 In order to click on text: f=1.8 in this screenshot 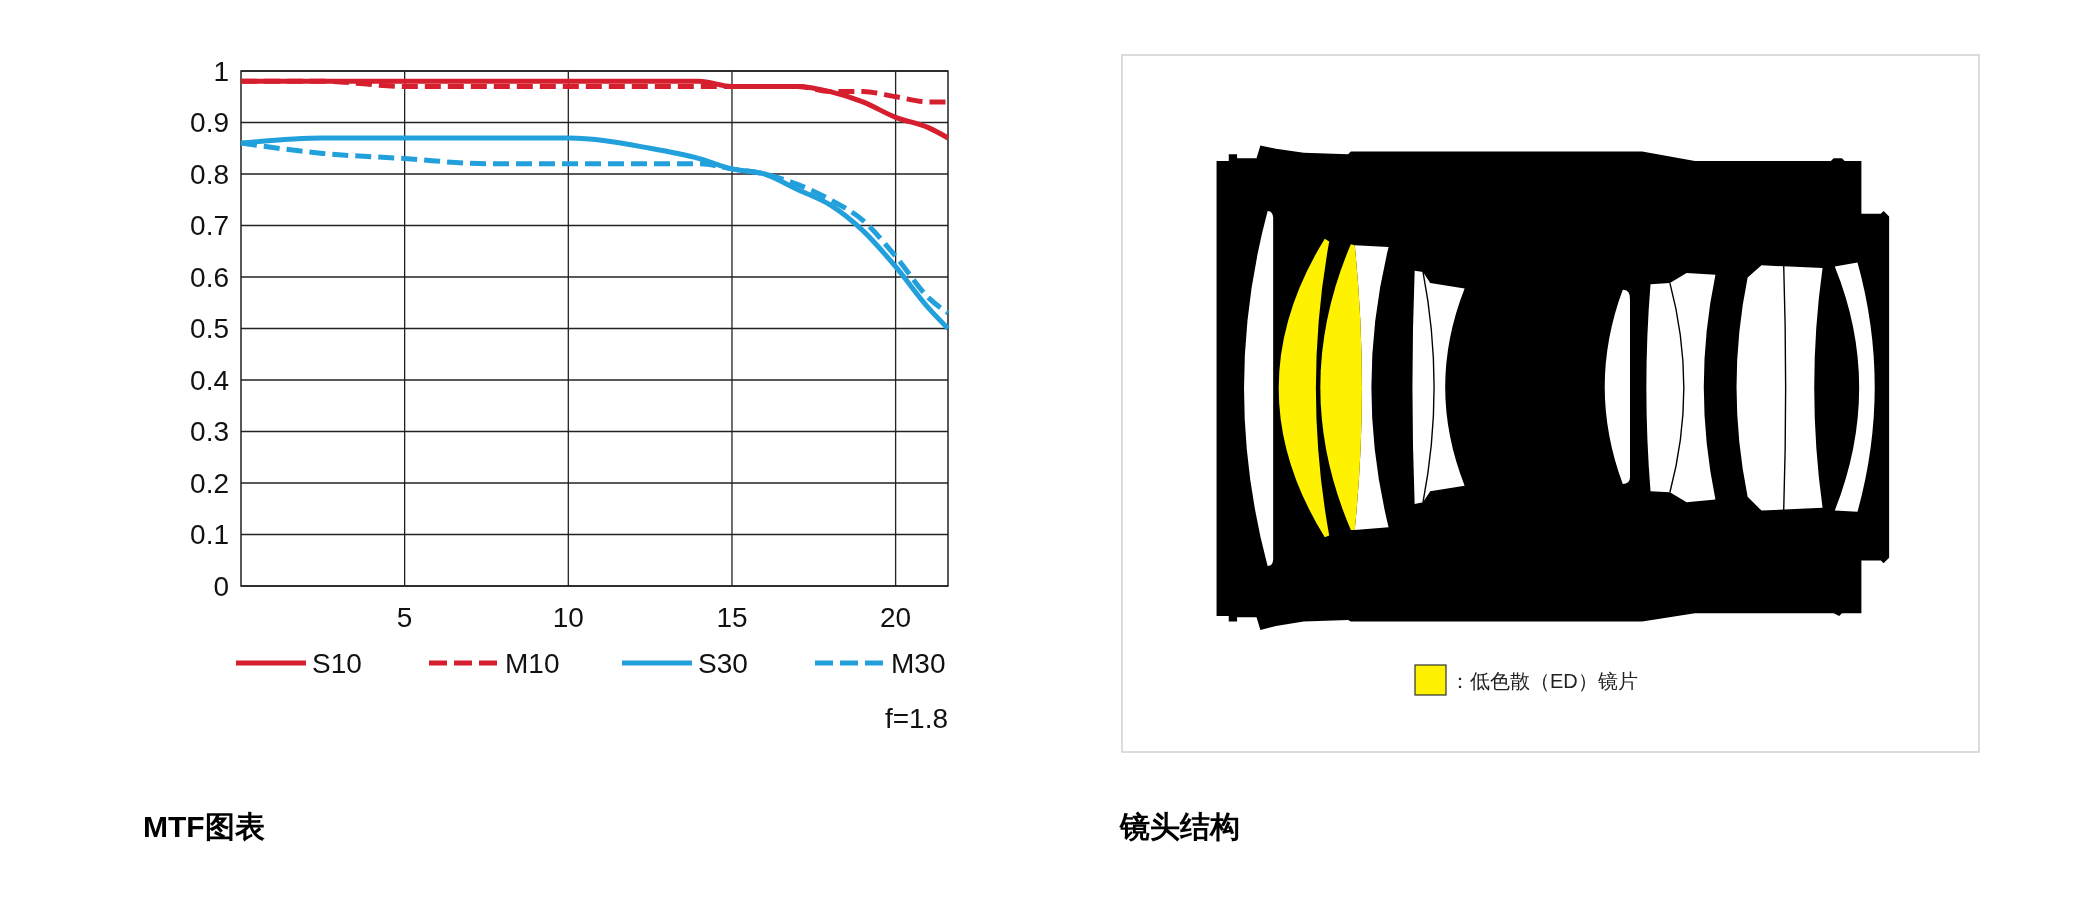, I will do `click(916, 718)`.